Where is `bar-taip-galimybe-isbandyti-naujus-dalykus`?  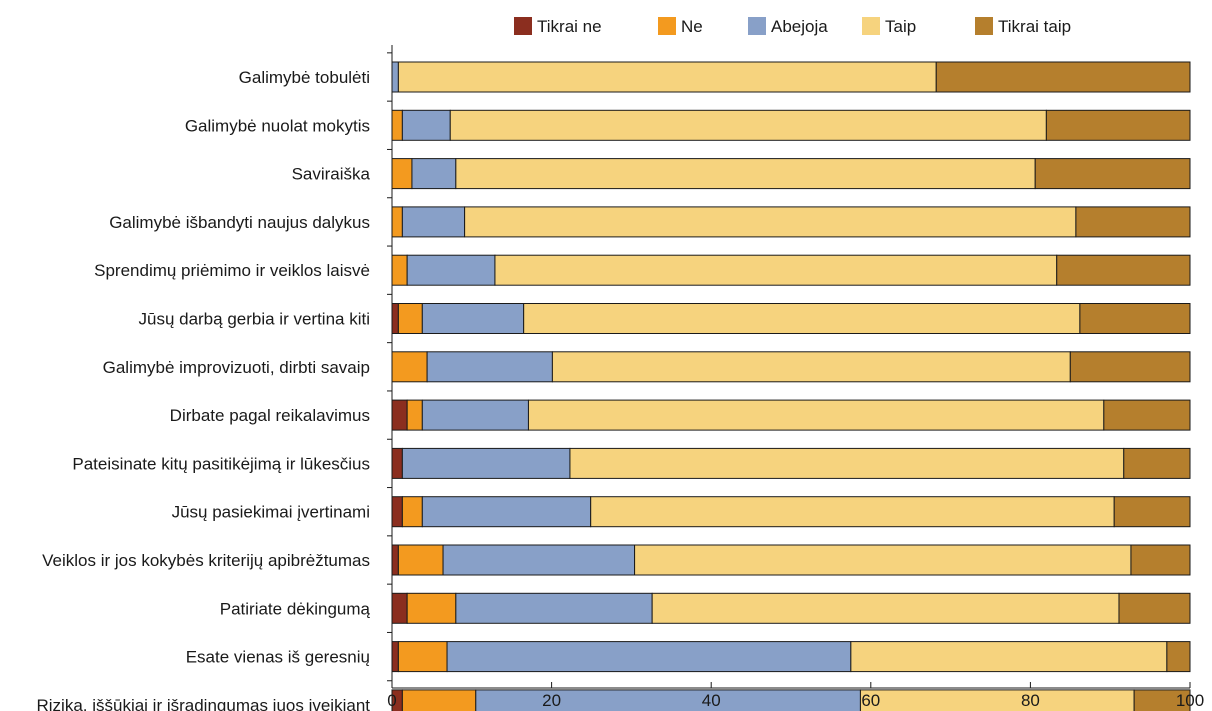 bar-taip-galimybe-isbandyti-naujus-dalykus is located at coordinates (770, 222).